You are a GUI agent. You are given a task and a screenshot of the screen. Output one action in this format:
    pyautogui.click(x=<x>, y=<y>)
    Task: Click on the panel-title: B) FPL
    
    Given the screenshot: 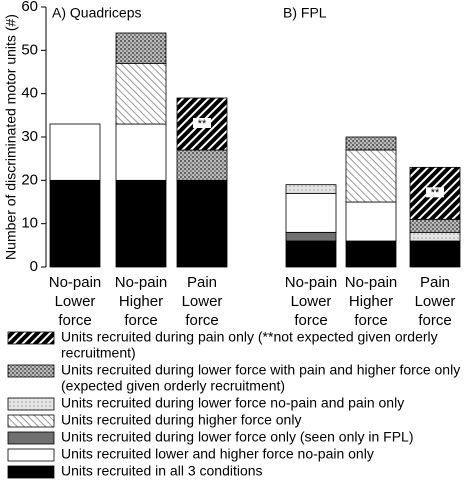 What is the action you would take?
    pyautogui.click(x=305, y=13)
    